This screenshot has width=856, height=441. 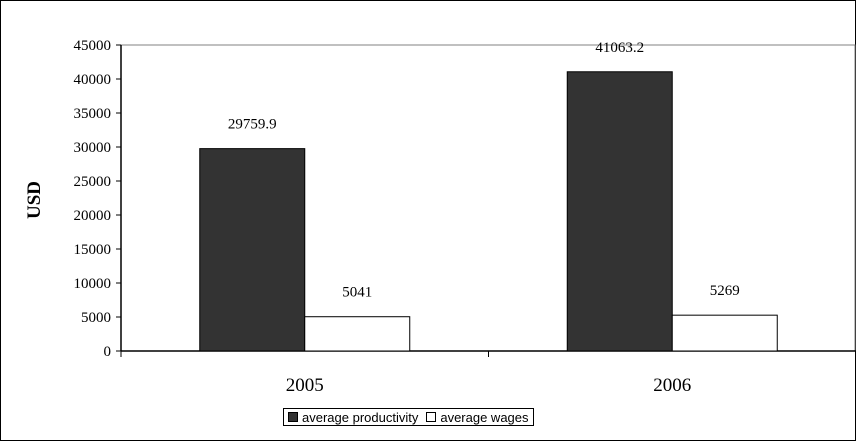 What do you see at coordinates (252, 125) in the screenshot?
I see `data-label: 29759.9` at bounding box center [252, 125].